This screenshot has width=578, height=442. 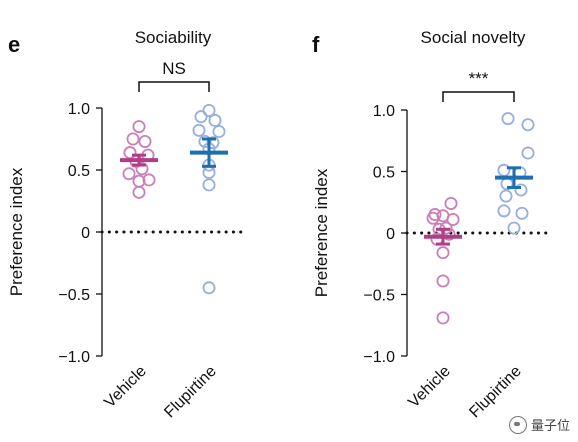 I want to click on panel-letter: f, so click(x=316, y=44).